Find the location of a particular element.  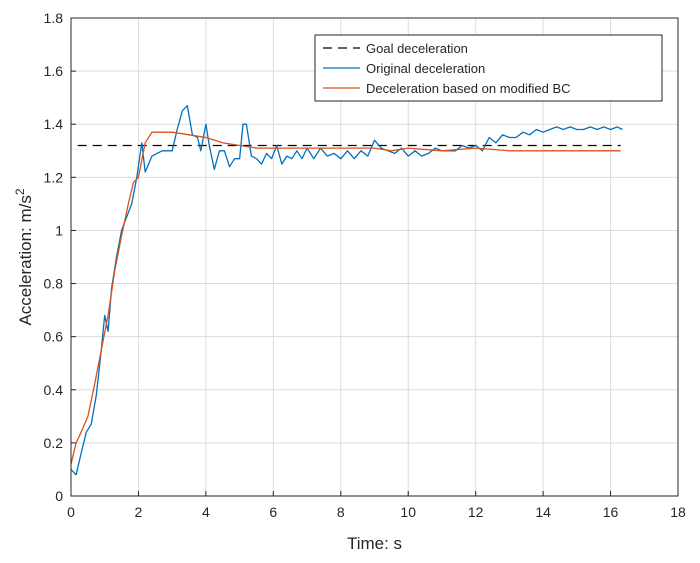

x-tick-label: 4 is located at coordinates (206, 512).